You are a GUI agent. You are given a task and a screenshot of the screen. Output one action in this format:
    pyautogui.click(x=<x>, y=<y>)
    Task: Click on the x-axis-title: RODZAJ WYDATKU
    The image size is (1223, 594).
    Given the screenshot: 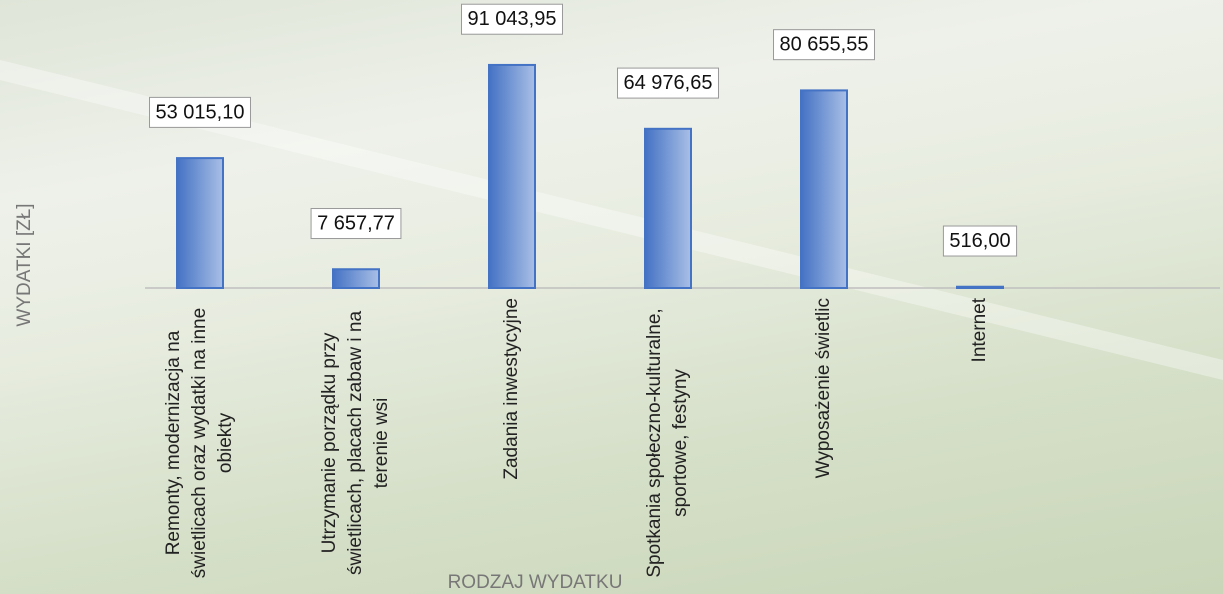 What is the action you would take?
    pyautogui.click(x=535, y=582)
    